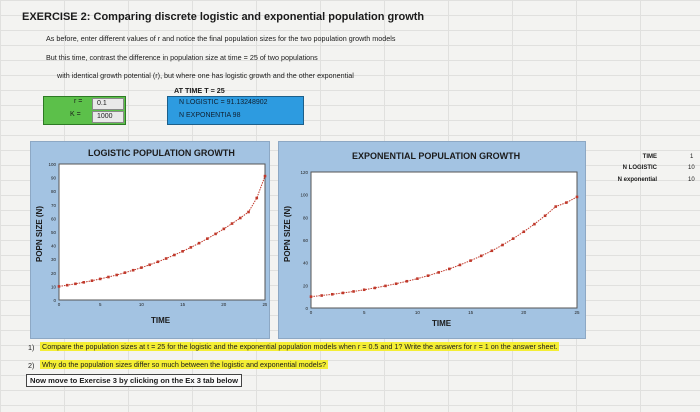  Describe the element at coordinates (84, 110) in the screenshot. I see `parameters-box: r = 0.1 K = 1000` at that location.